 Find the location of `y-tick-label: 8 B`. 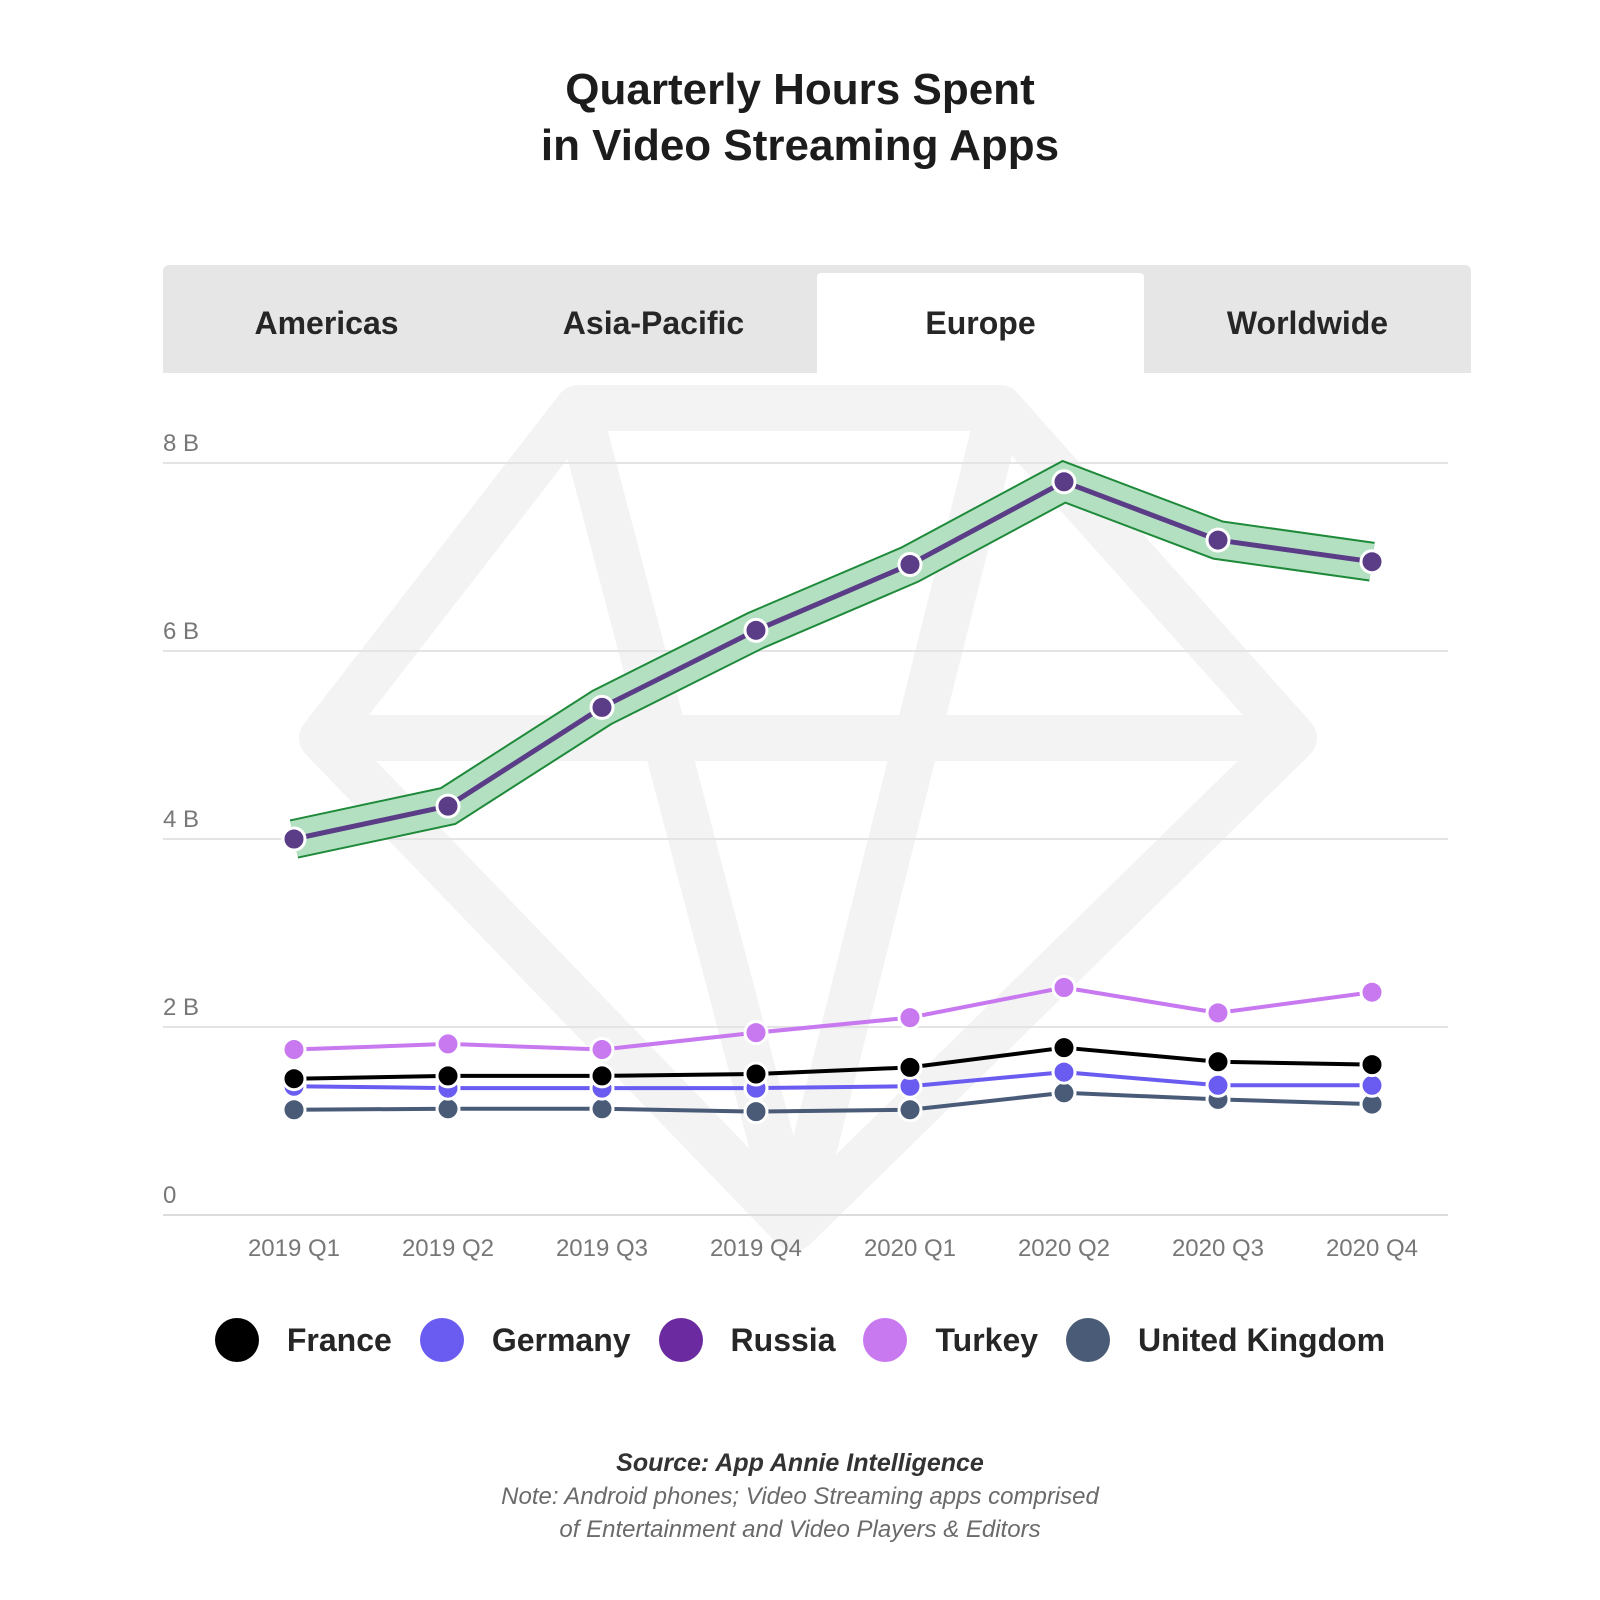

y-tick-label: 8 B is located at coordinates (181, 443).